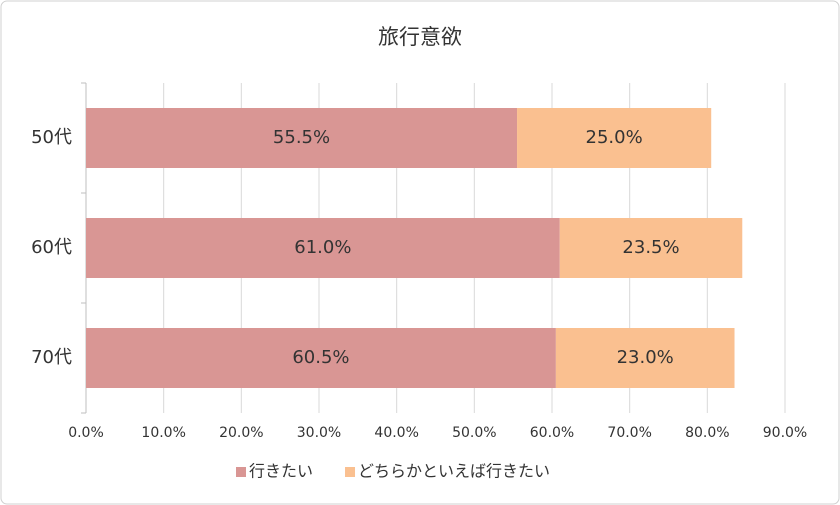  Describe the element at coordinates (163, 433) in the screenshot. I see `x-tick-label: 10.0%` at that location.